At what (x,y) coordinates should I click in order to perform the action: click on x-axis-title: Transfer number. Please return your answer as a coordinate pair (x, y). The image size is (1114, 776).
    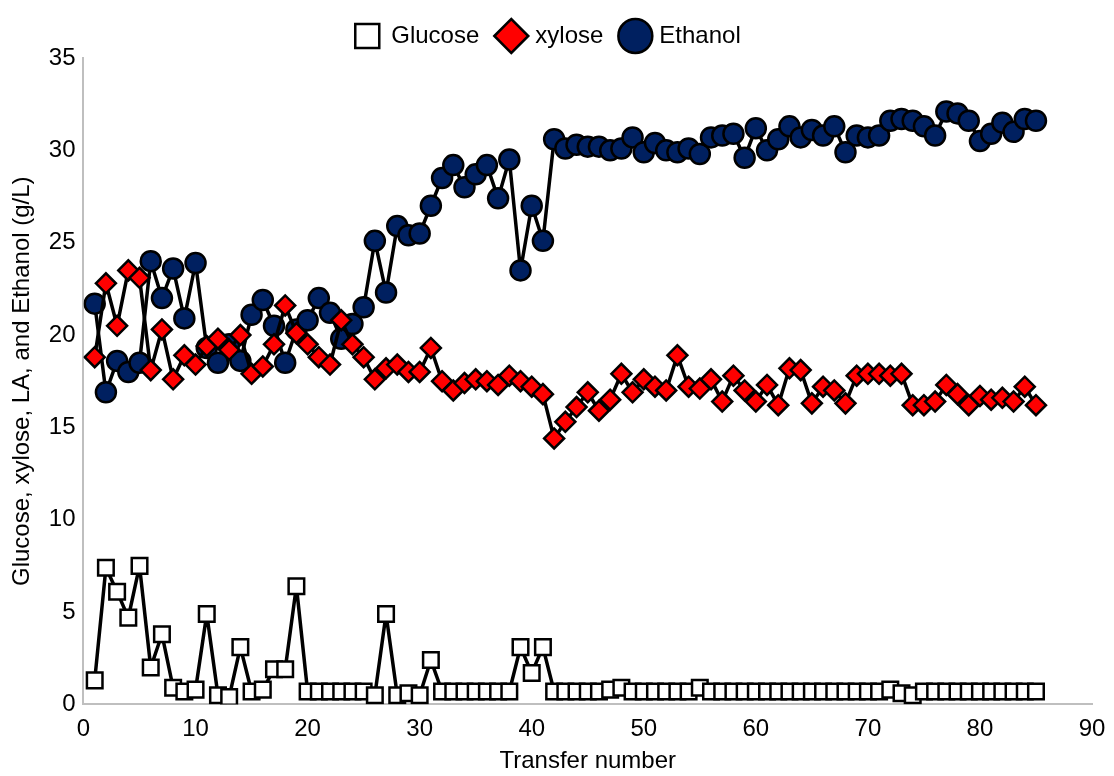
    Looking at the image, I should click on (588, 760).